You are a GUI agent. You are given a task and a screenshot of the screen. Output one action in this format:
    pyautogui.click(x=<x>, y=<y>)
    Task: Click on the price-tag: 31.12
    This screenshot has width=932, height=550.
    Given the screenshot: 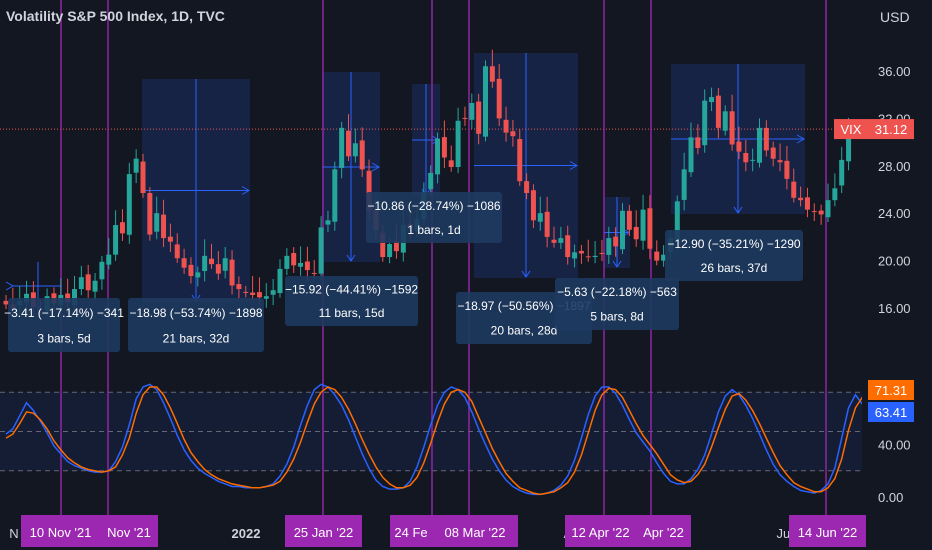 What is the action you would take?
    pyautogui.click(x=891, y=129)
    